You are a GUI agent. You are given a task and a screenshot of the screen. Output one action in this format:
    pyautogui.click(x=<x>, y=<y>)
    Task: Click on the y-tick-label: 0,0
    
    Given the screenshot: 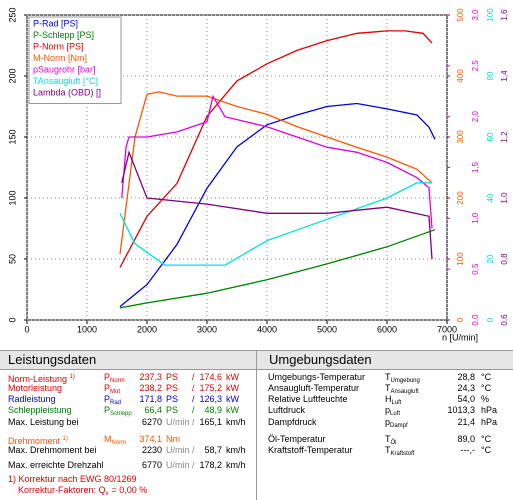 What is the action you would take?
    pyautogui.click(x=475, y=320)
    